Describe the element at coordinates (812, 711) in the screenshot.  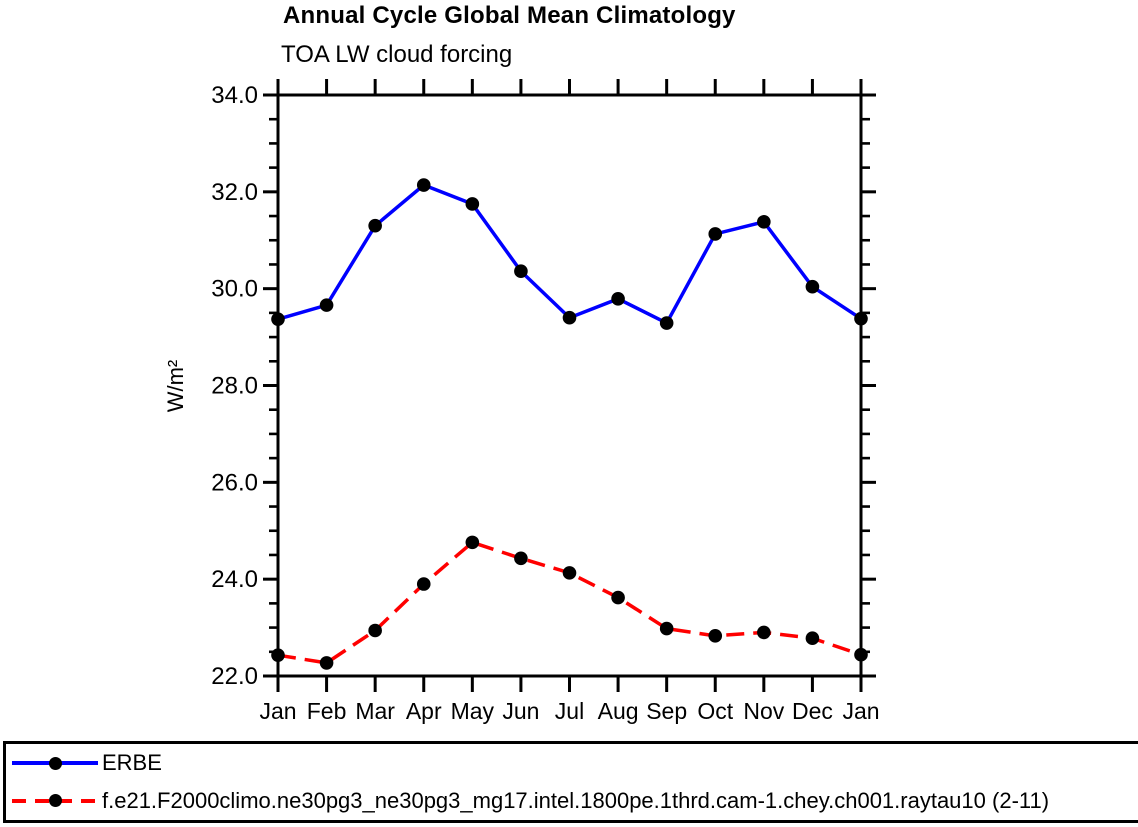
I see `x-tick-label: Dec` at that location.